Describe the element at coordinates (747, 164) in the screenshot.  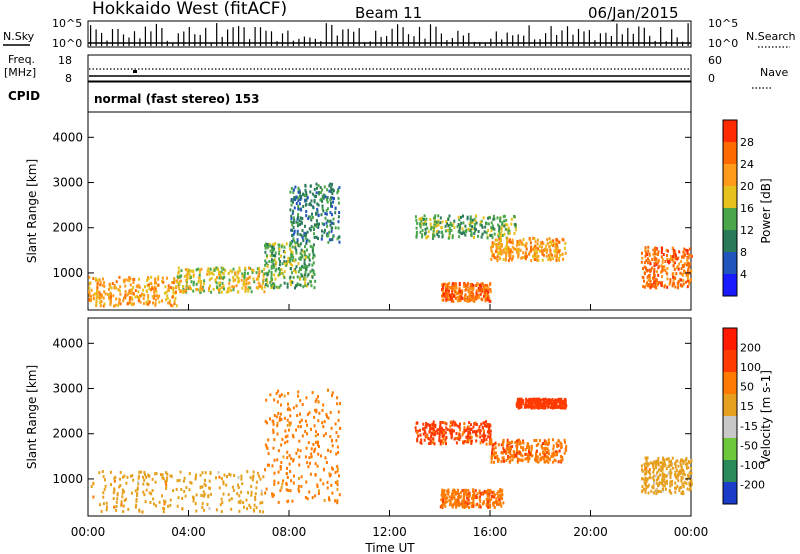
I see `colorbar-tick-label: 24` at that location.